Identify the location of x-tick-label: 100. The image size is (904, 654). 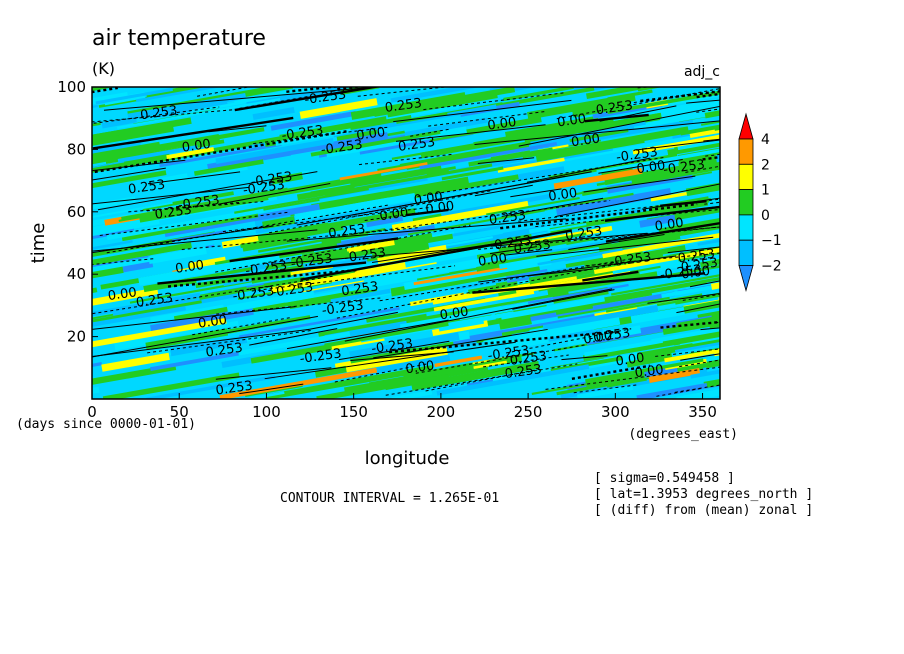
(266, 412).